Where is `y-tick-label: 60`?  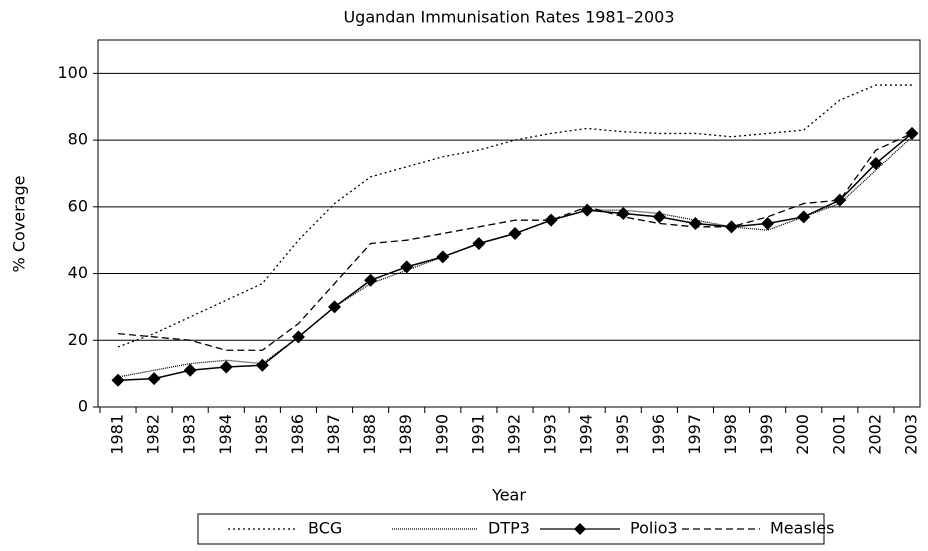 y-tick-label: 60 is located at coordinates (78, 205).